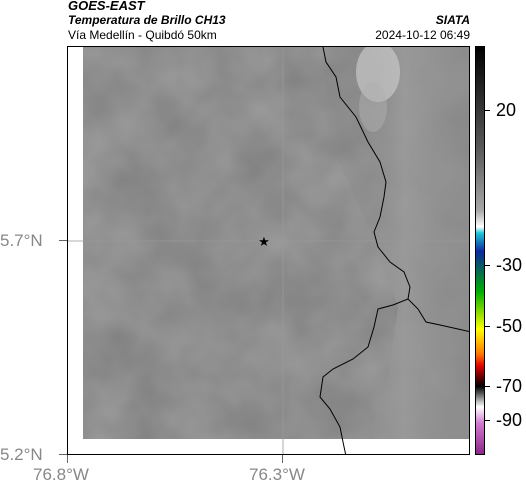 The height and width of the screenshot is (491, 526). I want to click on header-organization: SIATA, so click(452, 20).